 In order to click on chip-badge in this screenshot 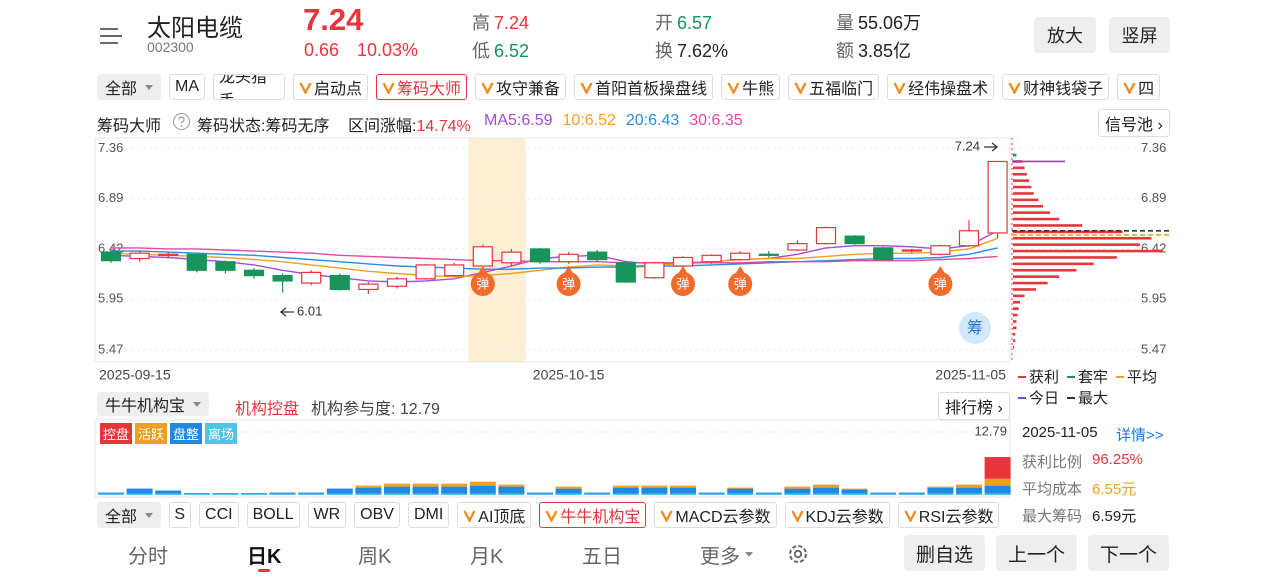, I will do `click(975, 328)`.